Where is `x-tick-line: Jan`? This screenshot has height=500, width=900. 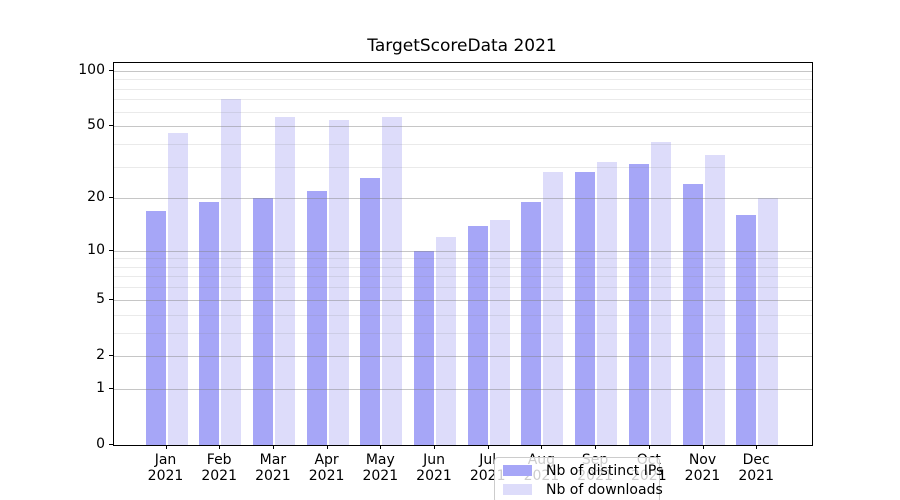 x-tick-line: Jan is located at coordinates (165, 460).